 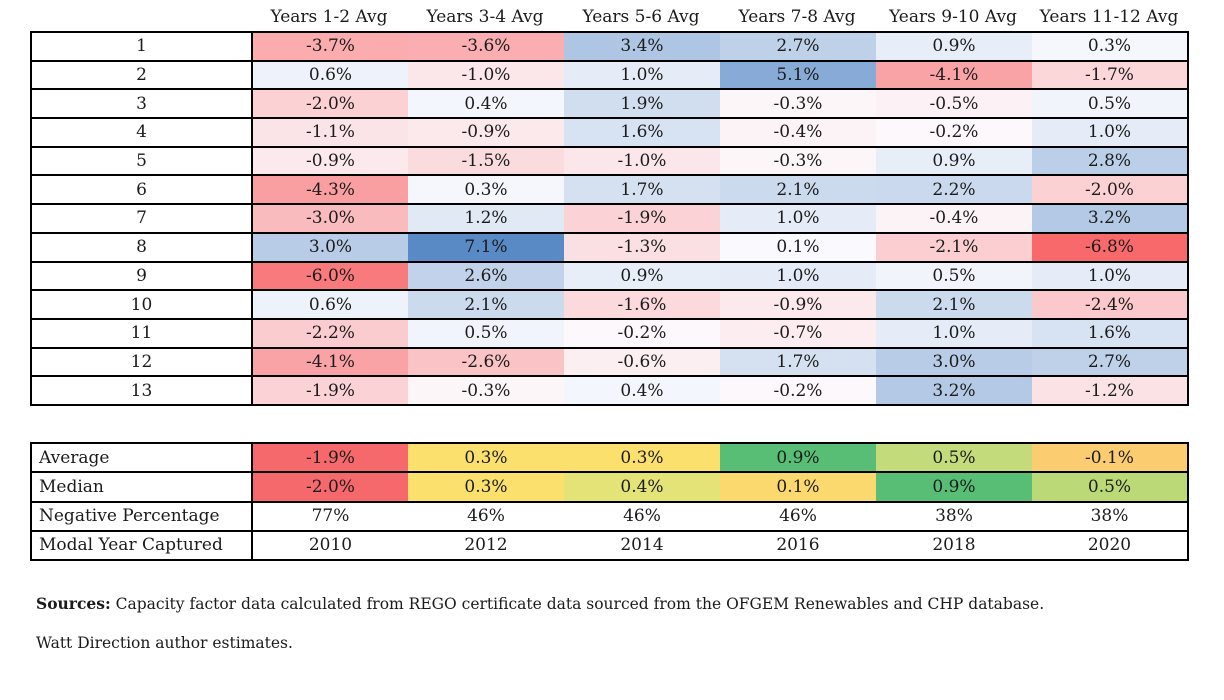 What do you see at coordinates (1110, 160) in the screenshot?
I see `heatmap-cell: 2.8%` at bounding box center [1110, 160].